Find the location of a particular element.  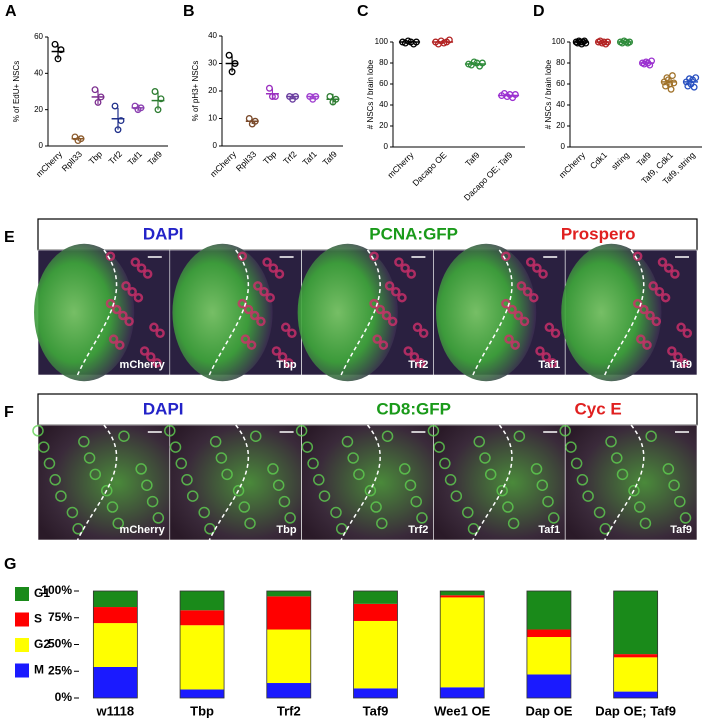

panel-letter: D is located at coordinates (539, 11).